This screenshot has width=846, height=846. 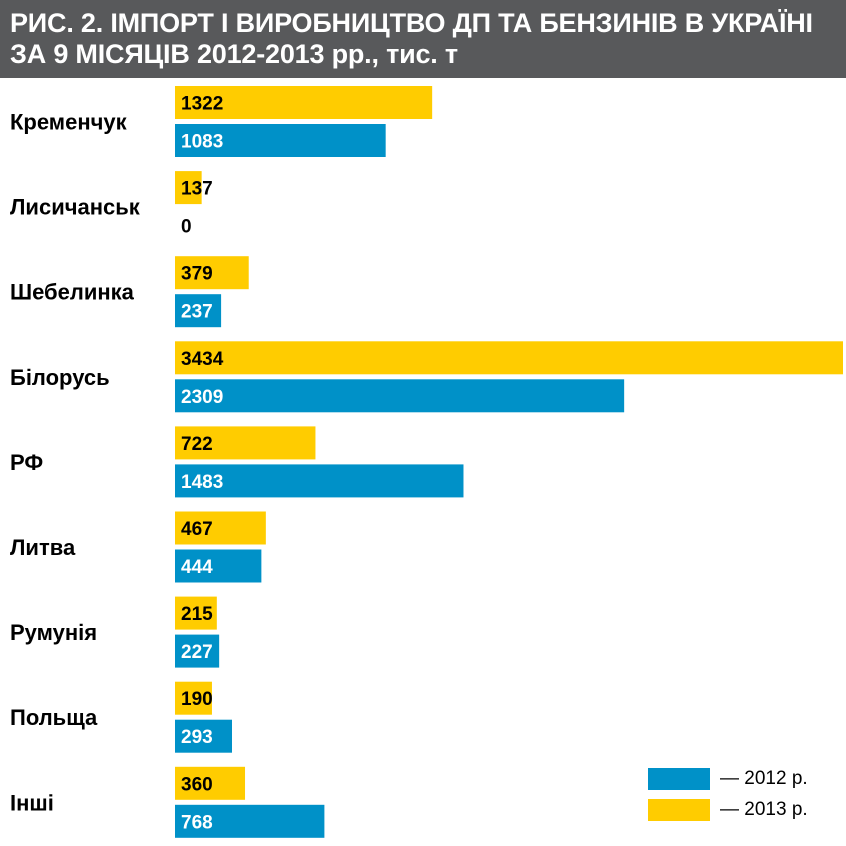 What do you see at coordinates (202, 142) in the screenshot?
I see `value-label-2012-cat-0: 1083` at bounding box center [202, 142].